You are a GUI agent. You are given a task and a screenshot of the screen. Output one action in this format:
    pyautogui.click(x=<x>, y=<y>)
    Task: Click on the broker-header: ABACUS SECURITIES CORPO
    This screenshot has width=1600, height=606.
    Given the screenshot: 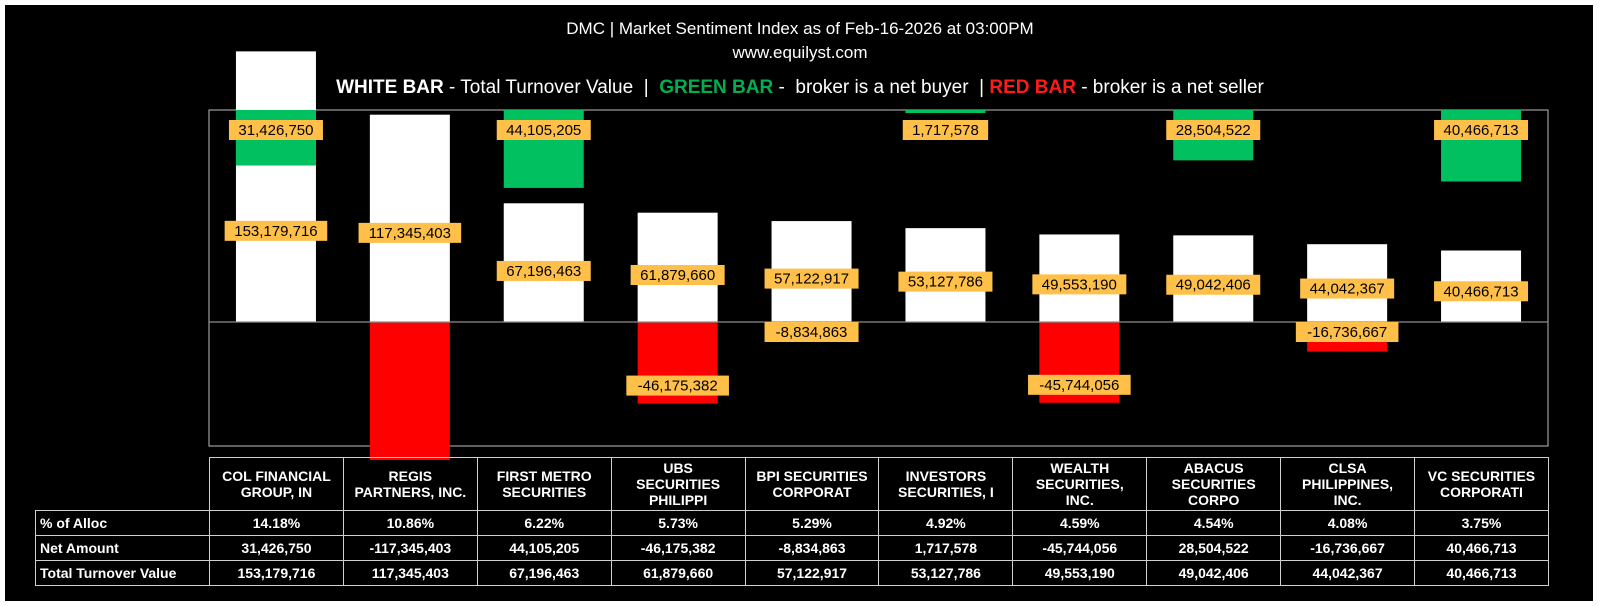 What is the action you would take?
    pyautogui.click(x=1214, y=484)
    